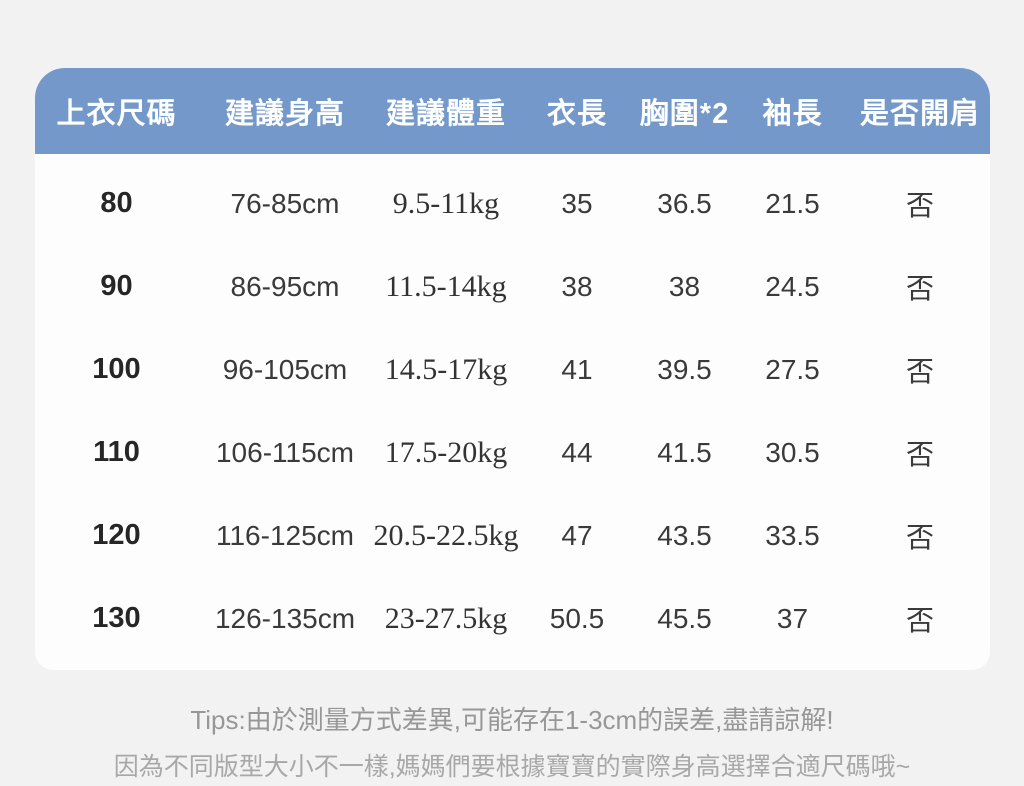  Describe the element at coordinates (577, 286) in the screenshot. I see `cell-length: 38` at that location.